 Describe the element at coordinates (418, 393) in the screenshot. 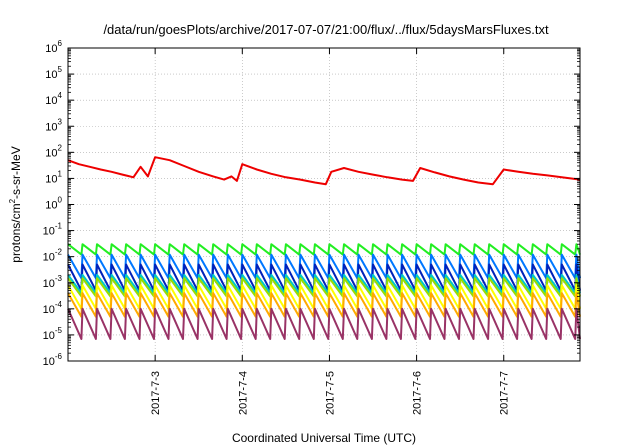

I see `x-tick-label: 2017-7-6` at that location.